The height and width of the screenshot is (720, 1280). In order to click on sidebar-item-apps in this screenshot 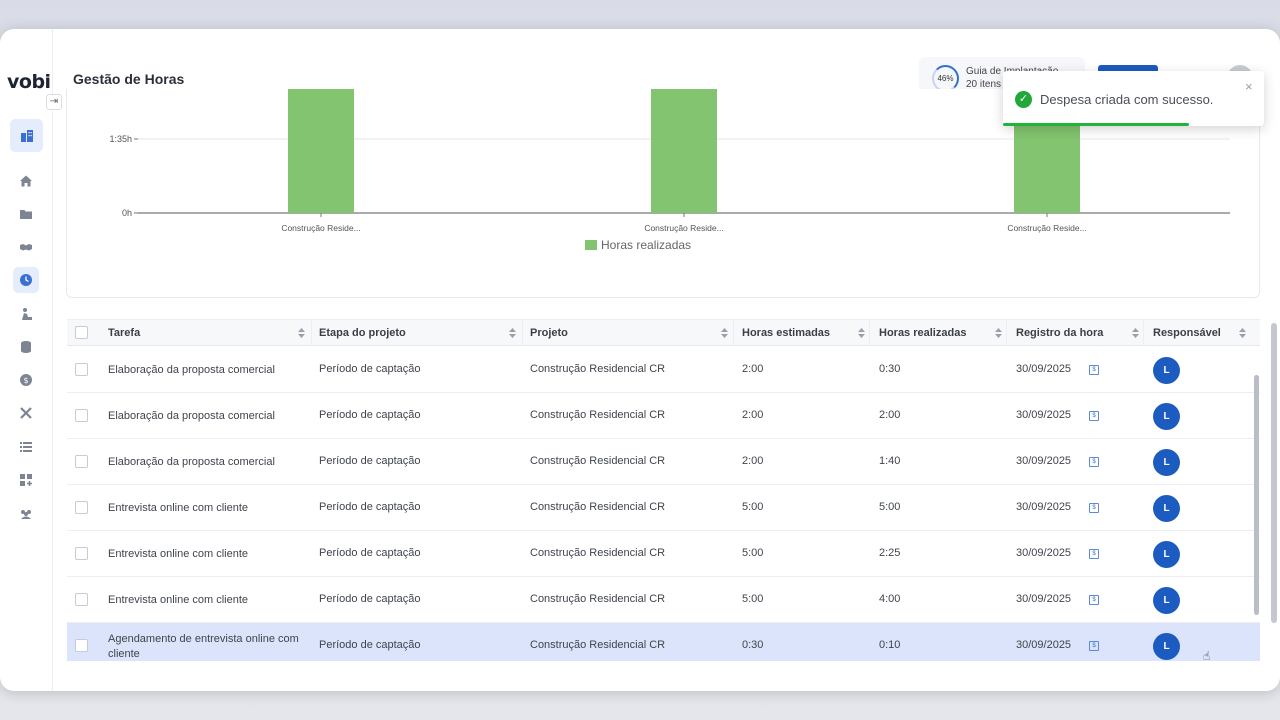, I will do `click(26, 480)`.